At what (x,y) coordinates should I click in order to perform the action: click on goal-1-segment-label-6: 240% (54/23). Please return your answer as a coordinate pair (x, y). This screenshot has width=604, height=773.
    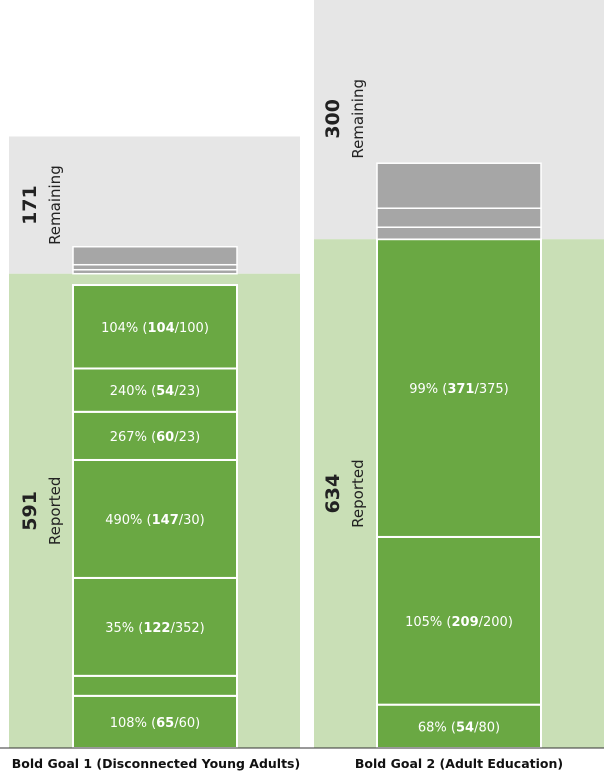
    Looking at the image, I should click on (155, 391).